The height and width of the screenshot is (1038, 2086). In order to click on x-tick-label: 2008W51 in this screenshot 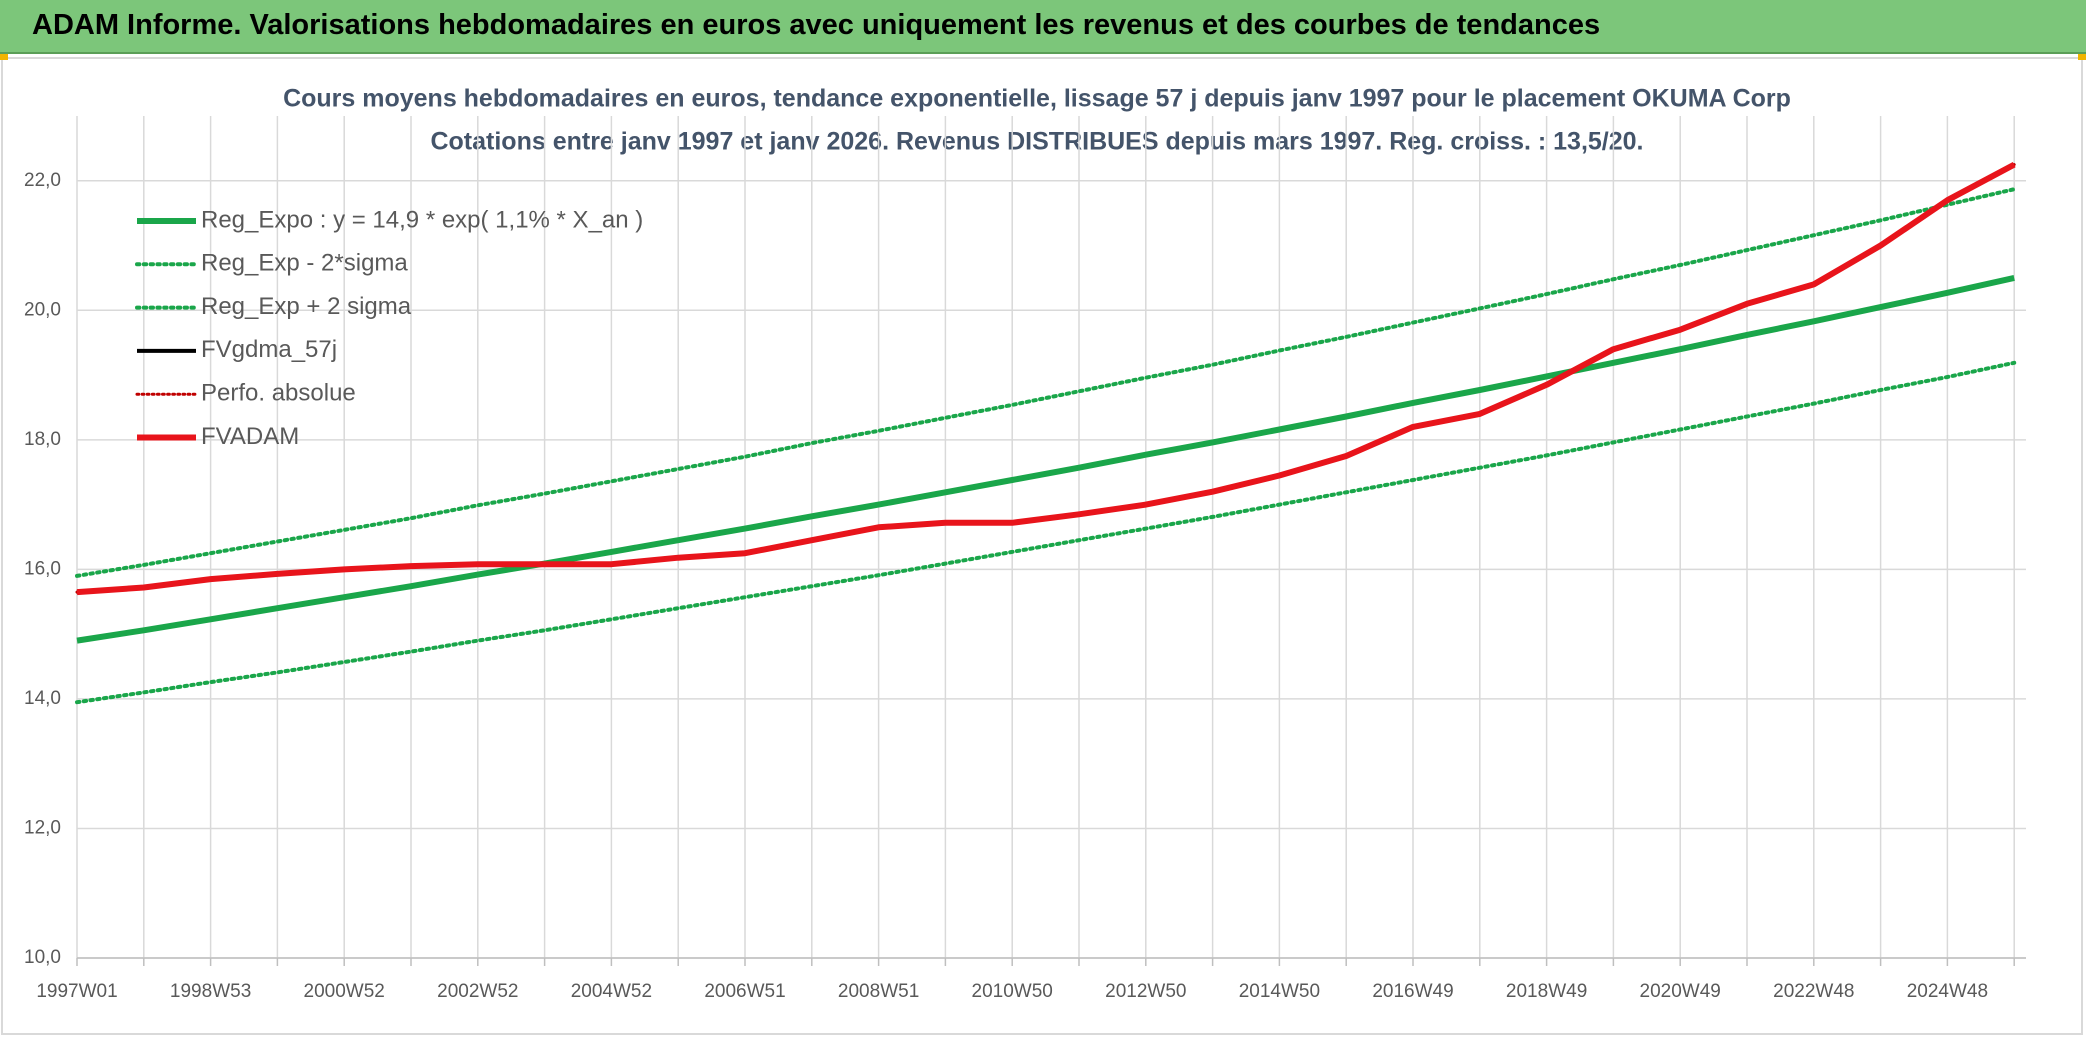, I will do `click(878, 991)`.